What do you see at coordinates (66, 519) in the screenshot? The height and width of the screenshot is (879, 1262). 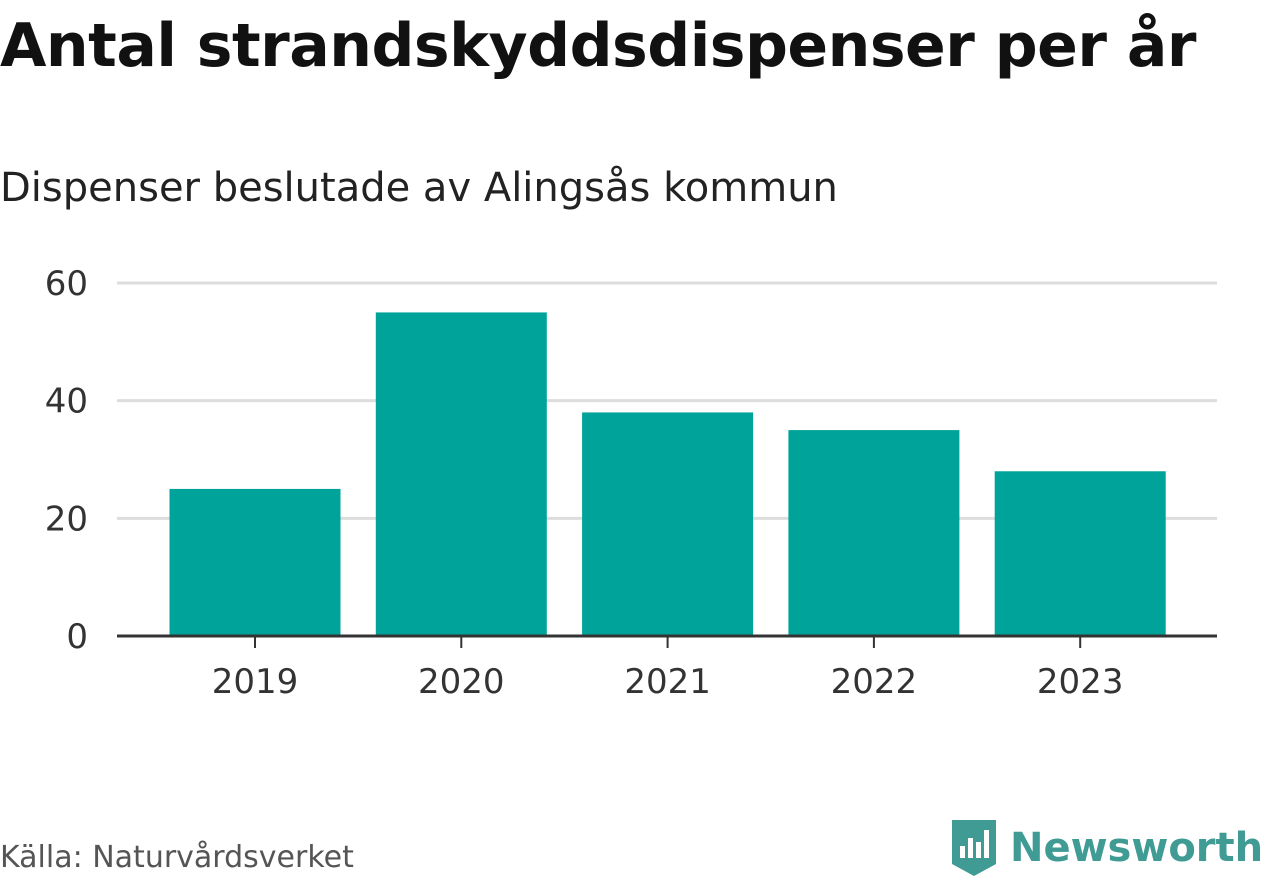 I see `y-tick-label: 20` at bounding box center [66, 519].